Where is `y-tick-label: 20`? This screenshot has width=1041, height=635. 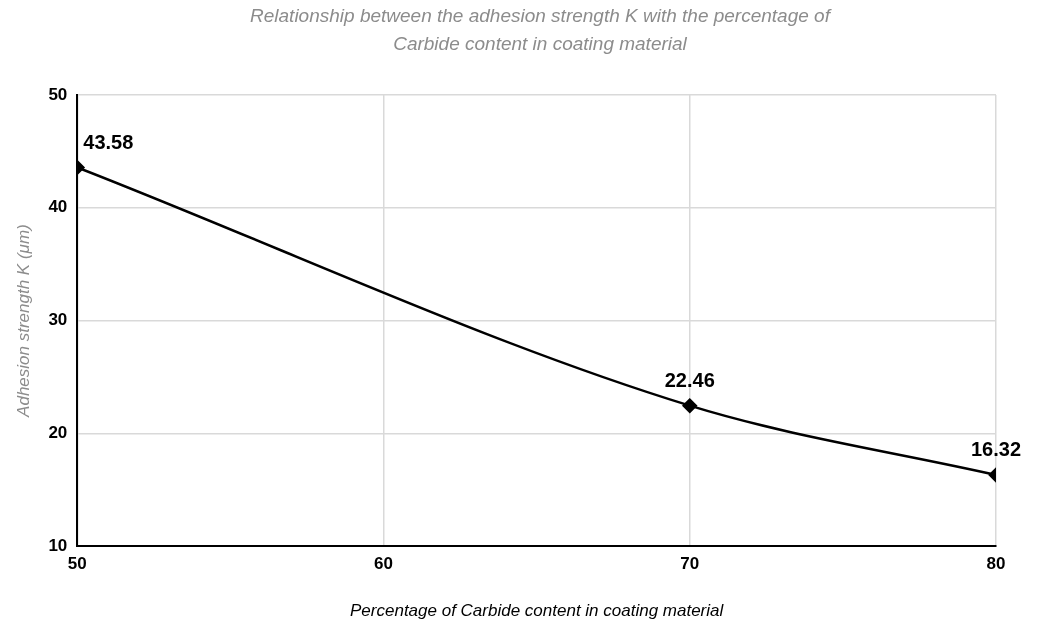 y-tick-label: 20 is located at coordinates (58, 433).